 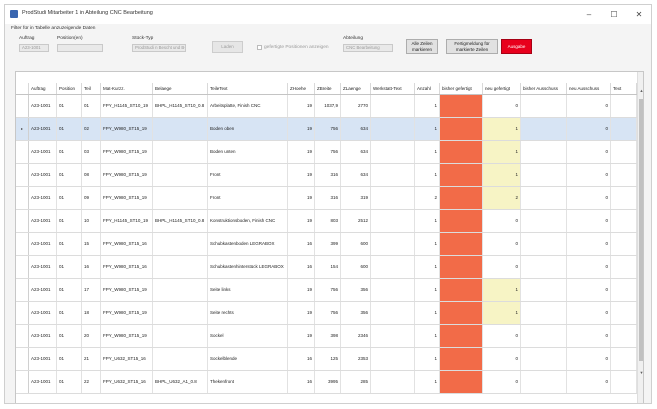 What do you see at coordinates (328, 88) in the screenshot?
I see `column-header-zbreite: ZBreite` at bounding box center [328, 88].